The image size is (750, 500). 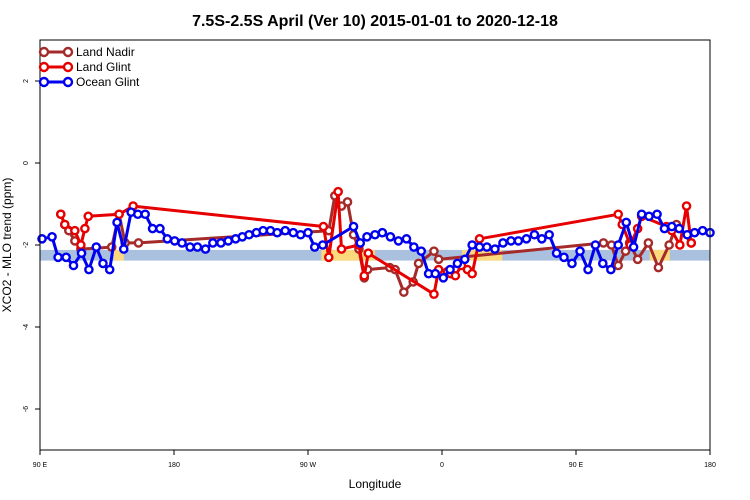 What do you see at coordinates (26, 81) in the screenshot?
I see `y-tick-label: 2` at bounding box center [26, 81].